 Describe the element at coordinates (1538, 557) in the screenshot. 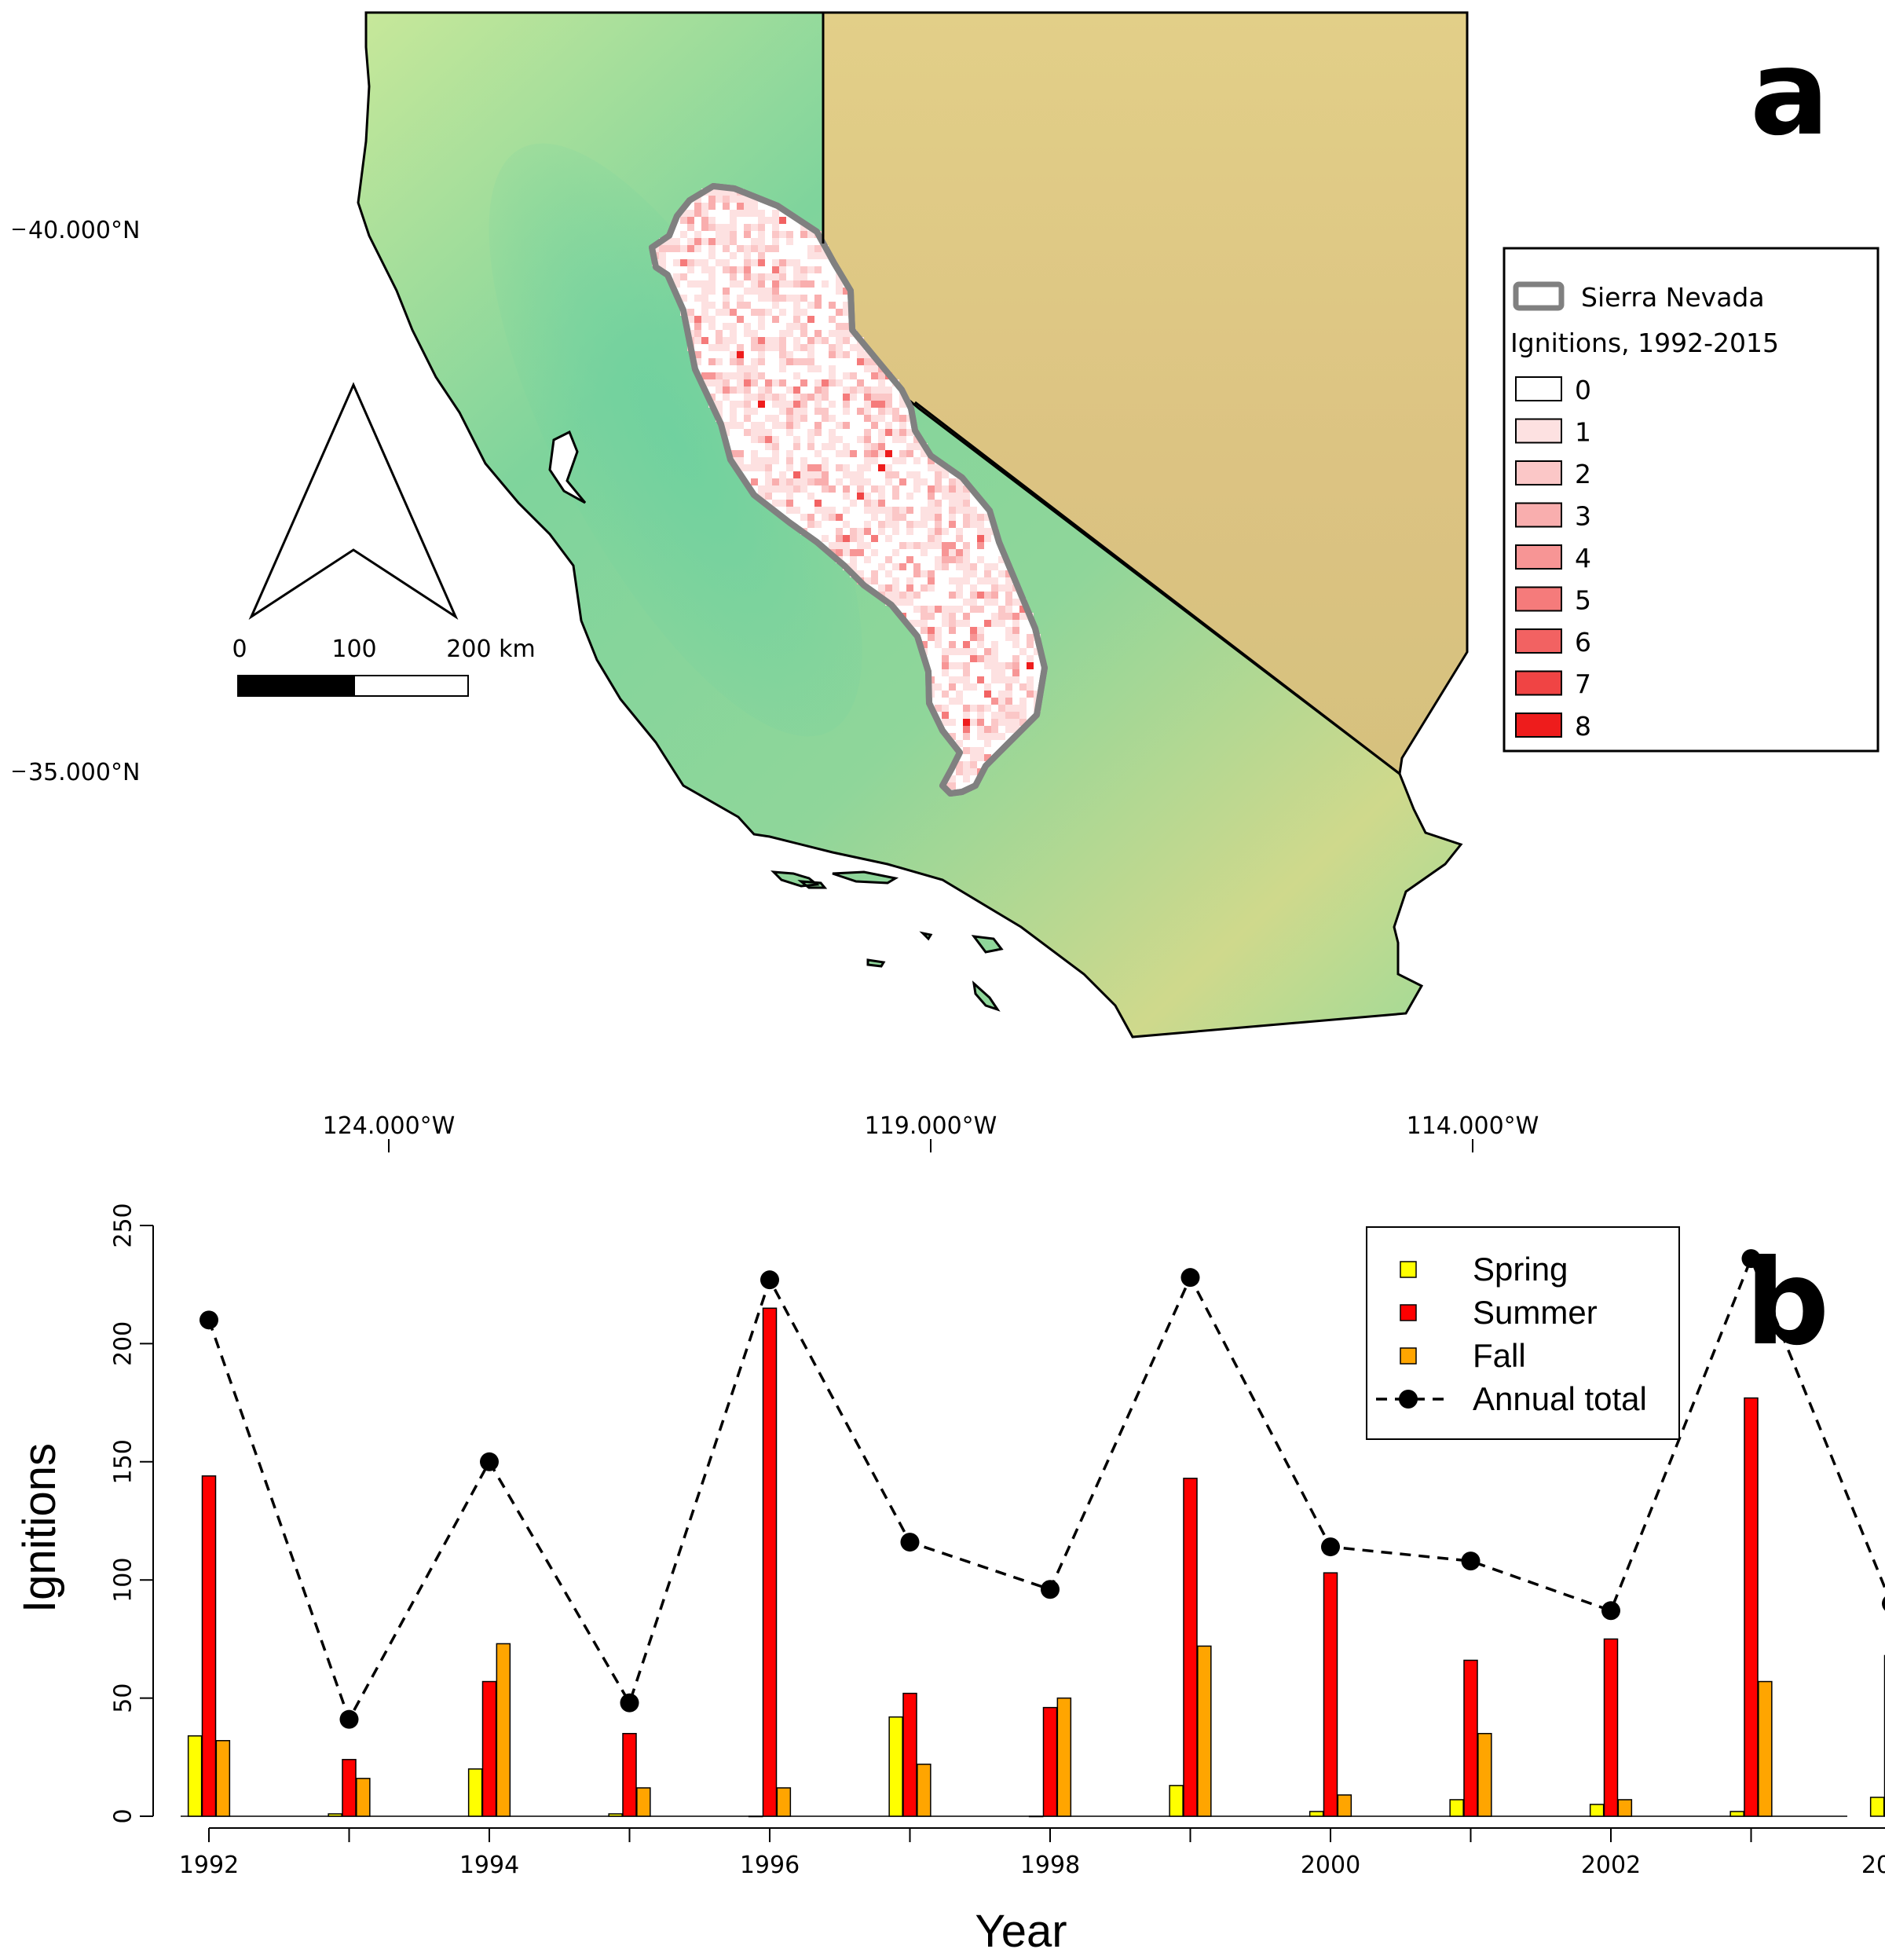

I see `legend-class-swatch` at that location.